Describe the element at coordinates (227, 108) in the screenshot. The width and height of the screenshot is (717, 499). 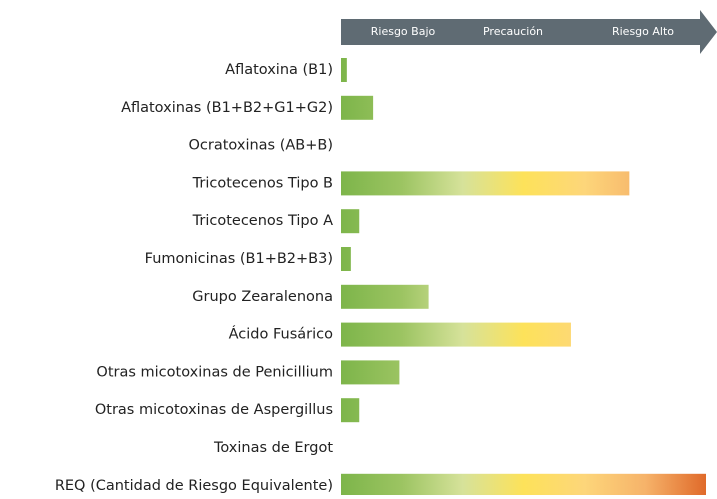
I see `category-label: Aflatoxinas (B1+B2+G1+G2)` at that location.